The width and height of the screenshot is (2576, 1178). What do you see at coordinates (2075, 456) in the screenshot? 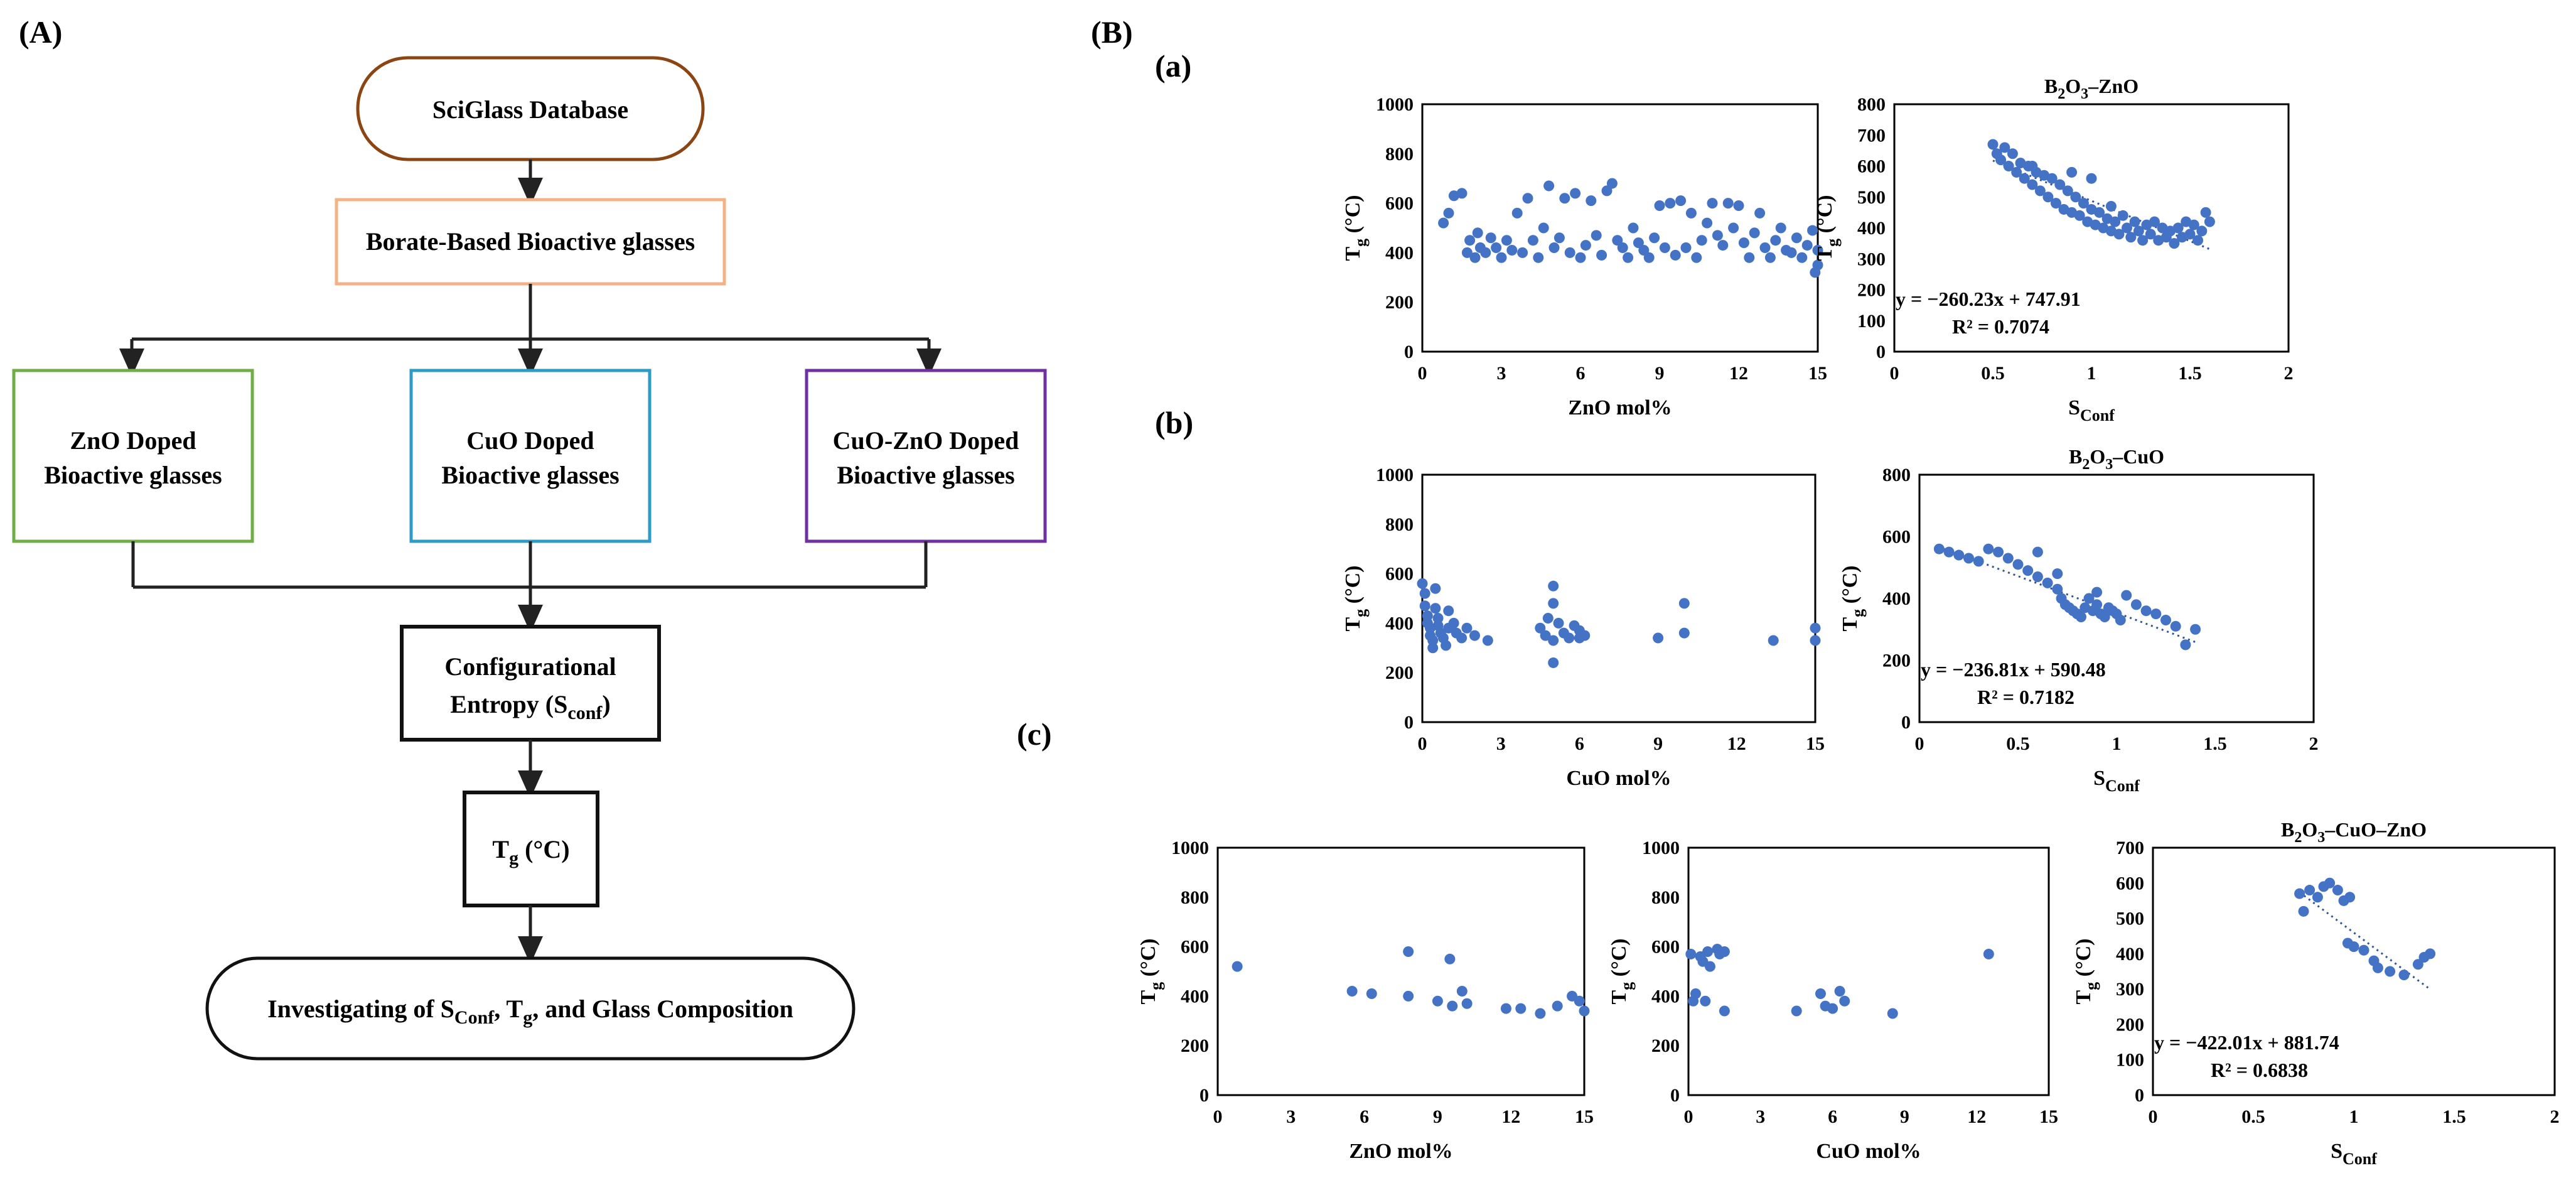
I see `title-part: B` at bounding box center [2075, 456].